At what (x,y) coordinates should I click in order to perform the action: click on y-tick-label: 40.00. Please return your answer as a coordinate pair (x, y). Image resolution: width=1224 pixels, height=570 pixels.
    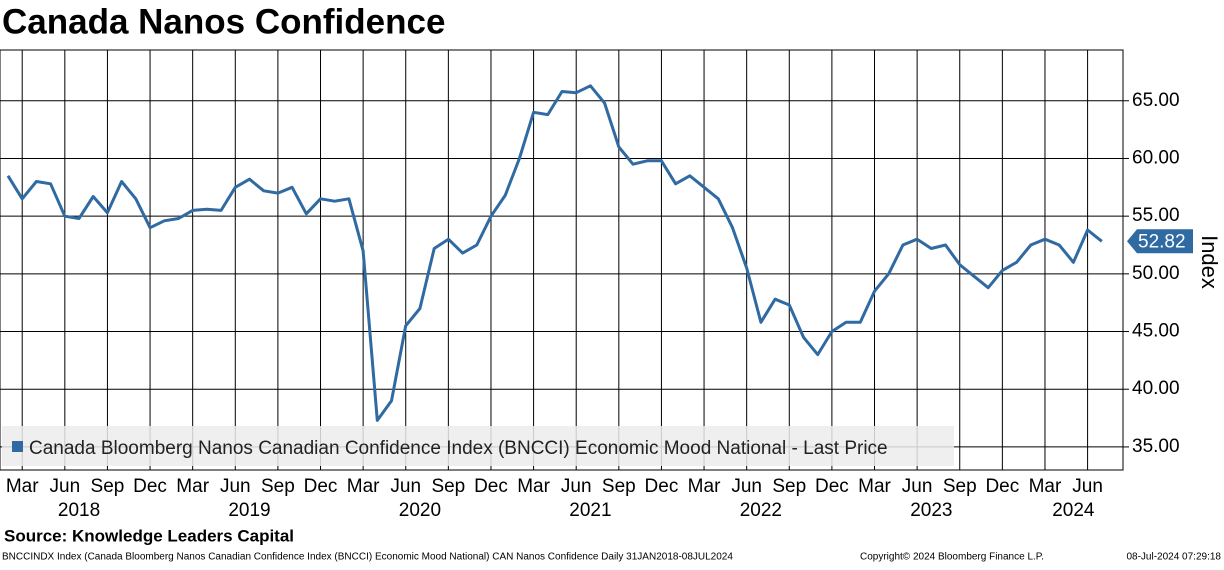
    Looking at the image, I should click on (1156, 388).